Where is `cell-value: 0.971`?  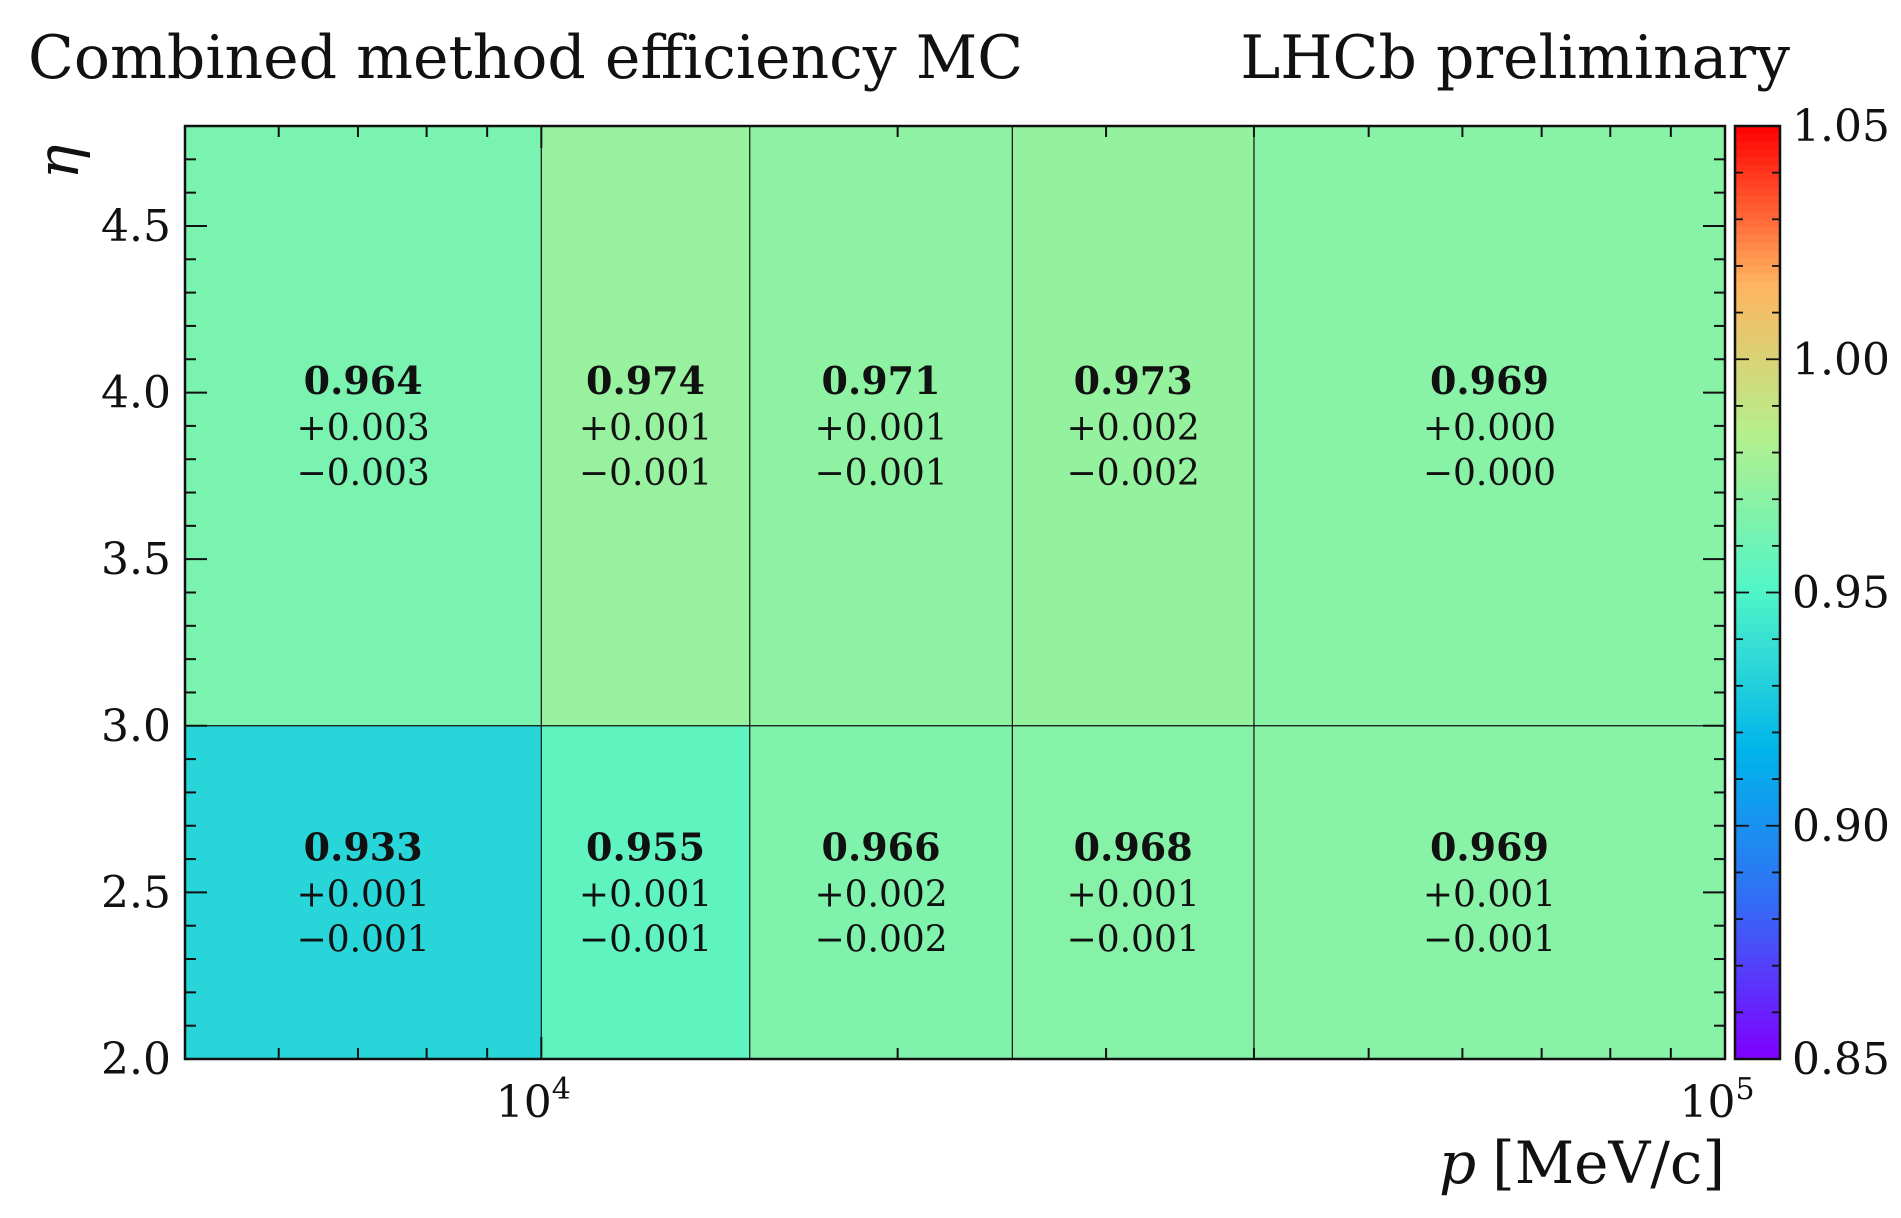 cell-value: 0.971 is located at coordinates (881, 380).